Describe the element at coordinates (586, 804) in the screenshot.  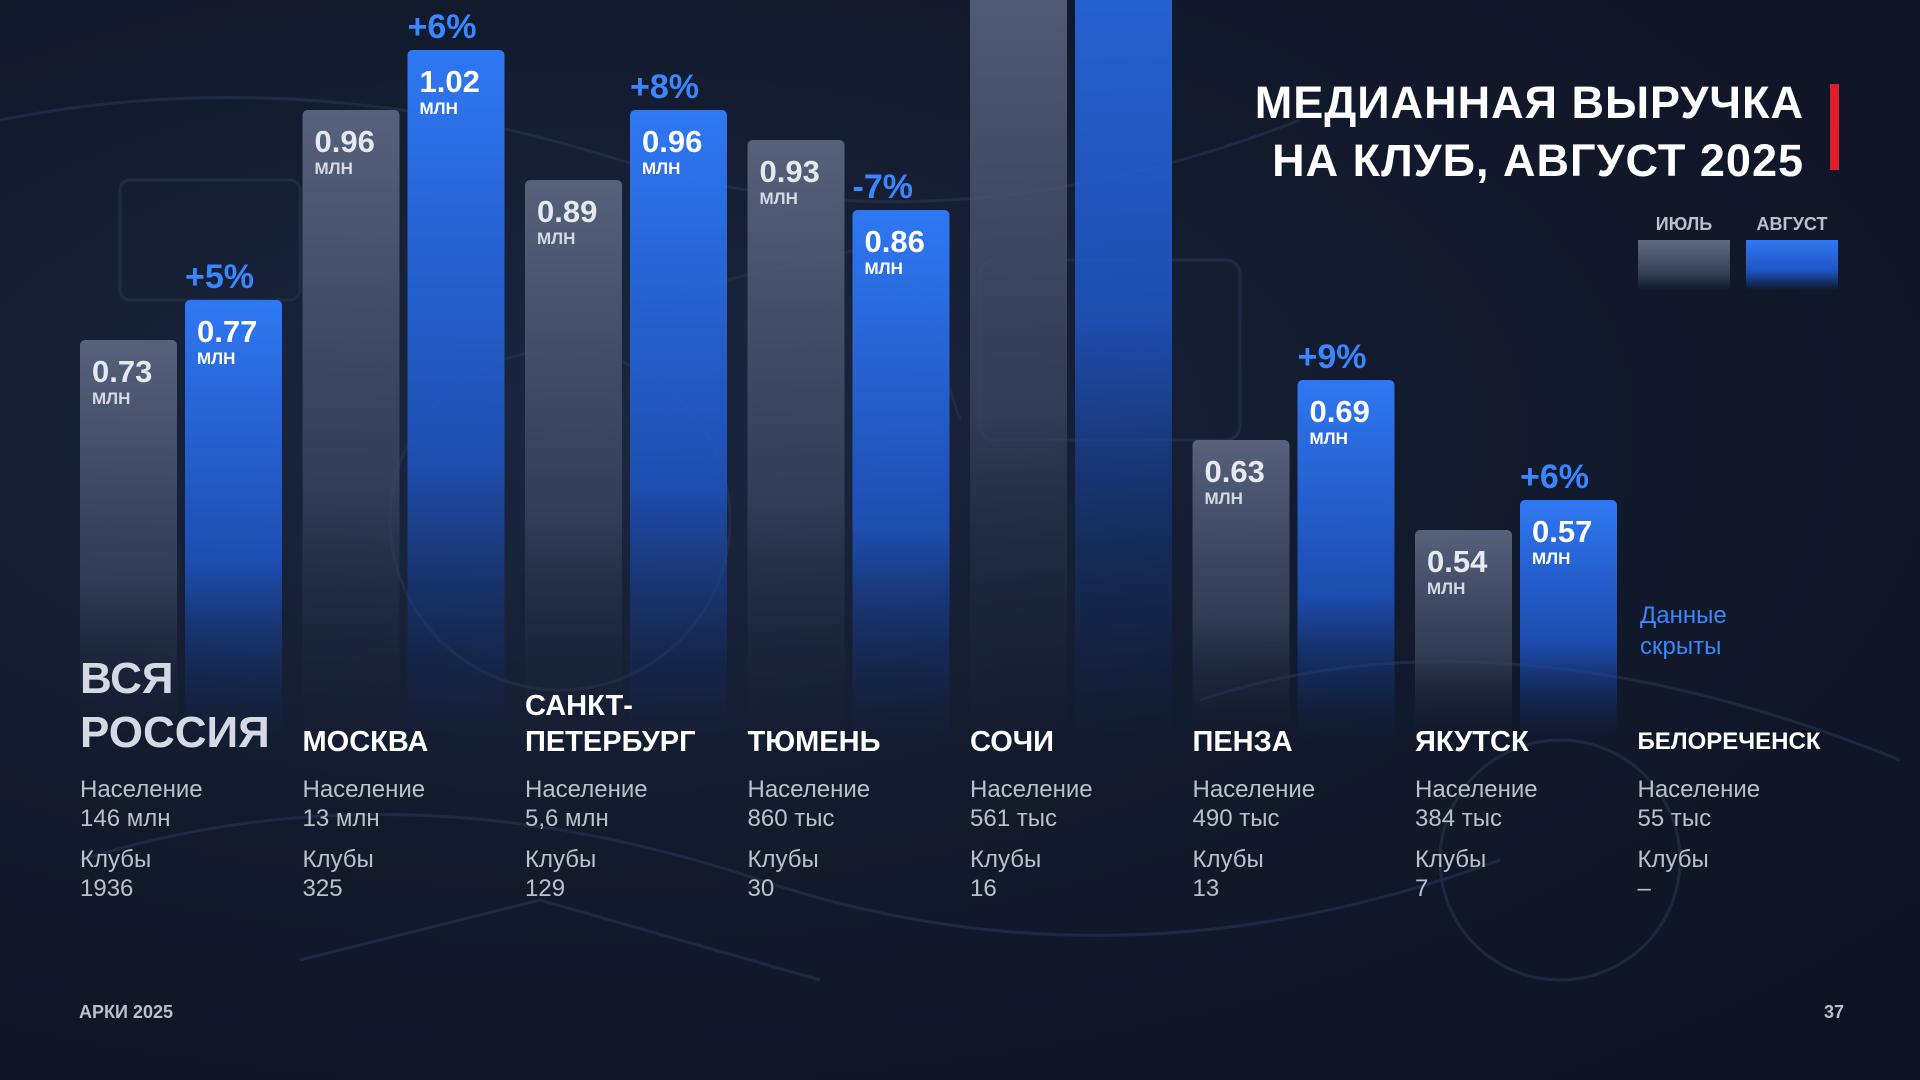
I see `population-stat: Население 5,6 млн` at that location.